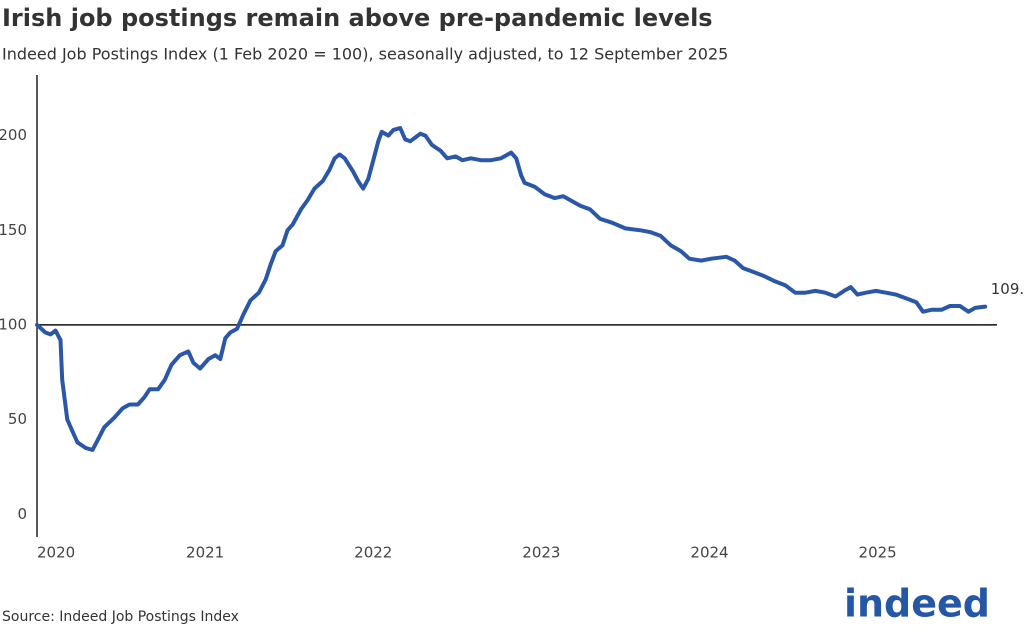  What do you see at coordinates (13, 230) in the screenshot?
I see `y-tick-label: 150` at bounding box center [13, 230].